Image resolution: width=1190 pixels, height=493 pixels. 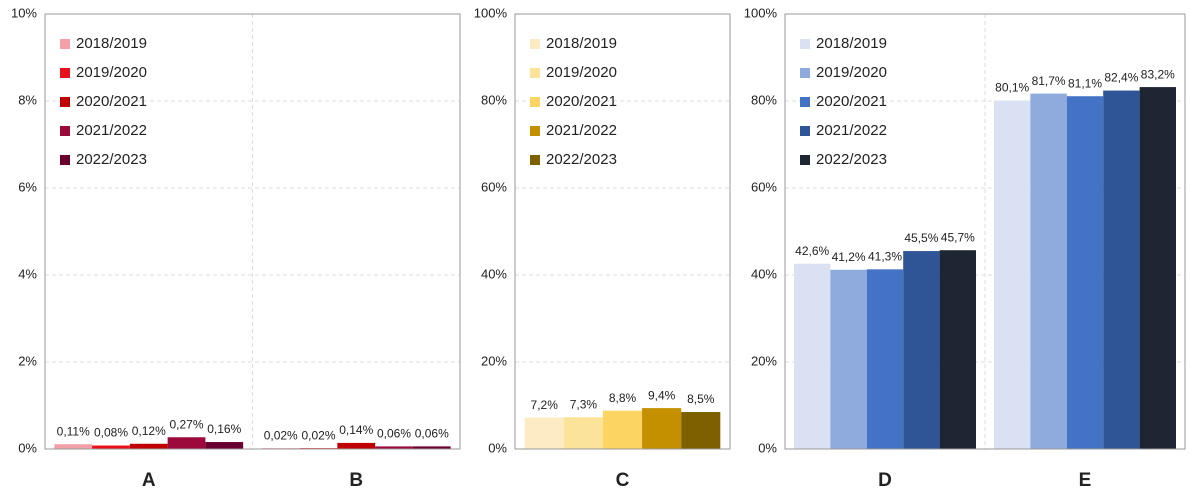 I want to click on value-label: 0,12%, so click(x=149, y=431).